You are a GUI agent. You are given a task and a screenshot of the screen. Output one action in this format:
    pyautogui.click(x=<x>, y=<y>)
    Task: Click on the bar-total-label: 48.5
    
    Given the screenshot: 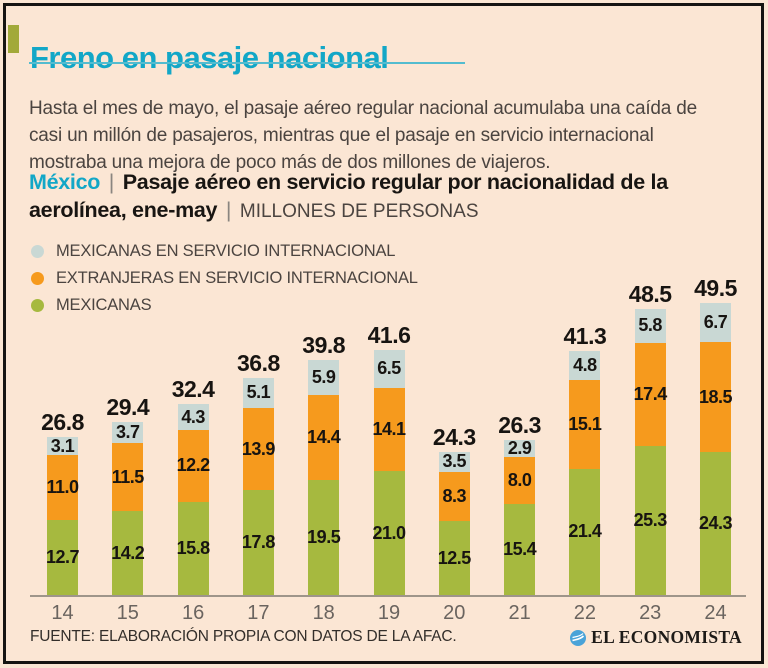 What is the action you would take?
    pyautogui.click(x=650, y=293)
    